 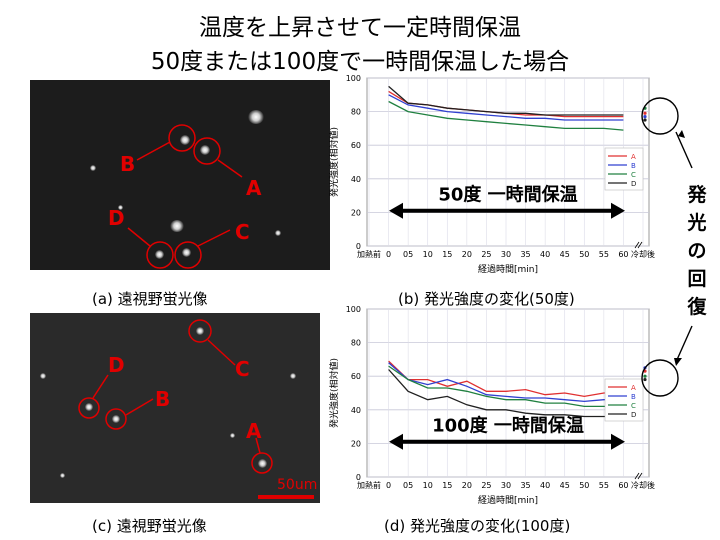 I want to click on annotation-arrowhead-left, so click(x=396, y=441).